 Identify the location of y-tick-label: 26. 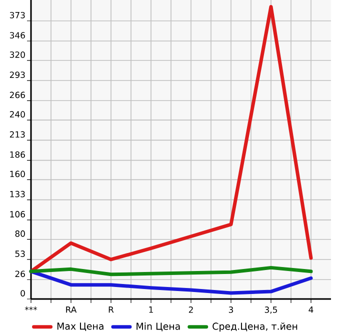
(20, 274).